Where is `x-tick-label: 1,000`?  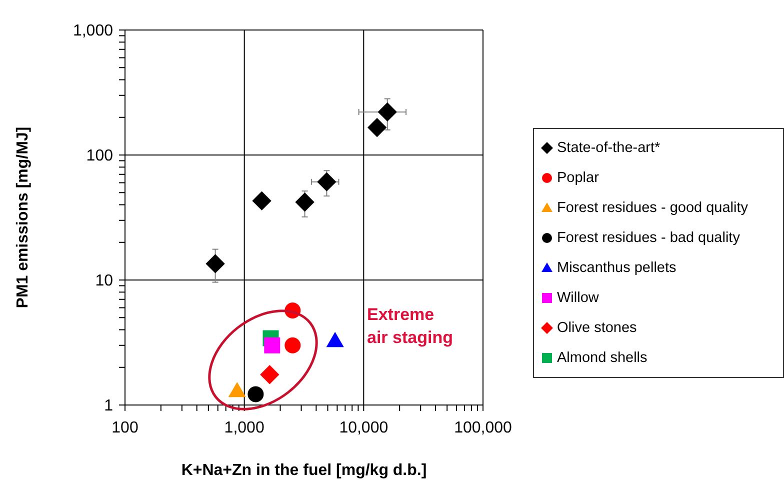 x-tick-label: 1,000 is located at coordinates (244, 427).